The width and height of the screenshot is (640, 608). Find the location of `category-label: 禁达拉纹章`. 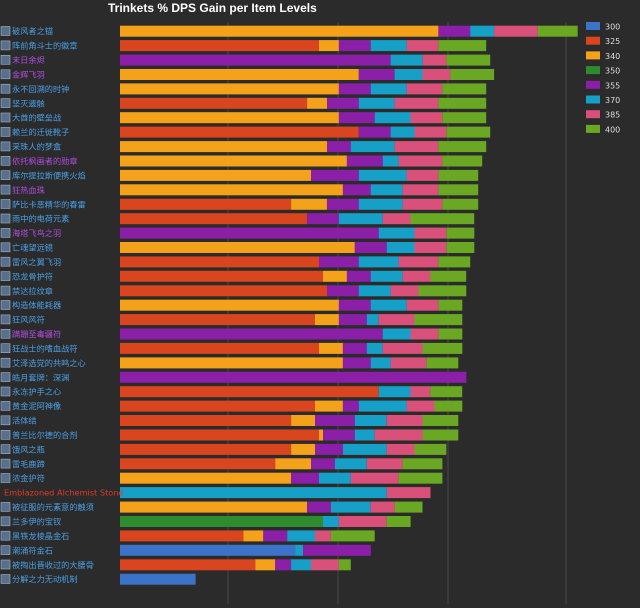

category-label: 禁达拉纹章 is located at coordinates (32, 291).